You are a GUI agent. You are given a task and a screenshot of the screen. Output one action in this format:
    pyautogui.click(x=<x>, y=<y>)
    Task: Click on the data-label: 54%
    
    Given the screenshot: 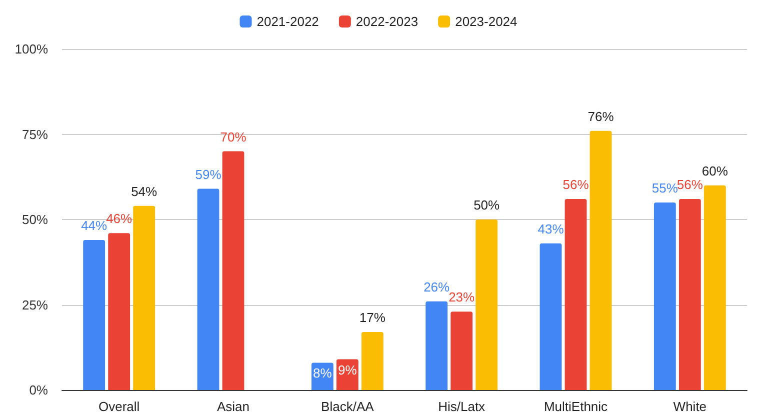 What is the action you would take?
    pyautogui.click(x=144, y=191)
    